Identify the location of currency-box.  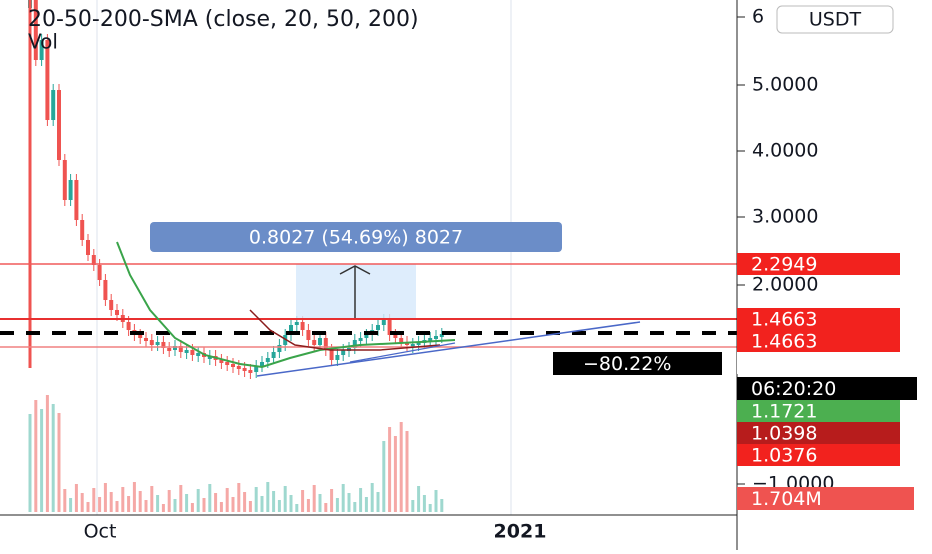
(835, 19).